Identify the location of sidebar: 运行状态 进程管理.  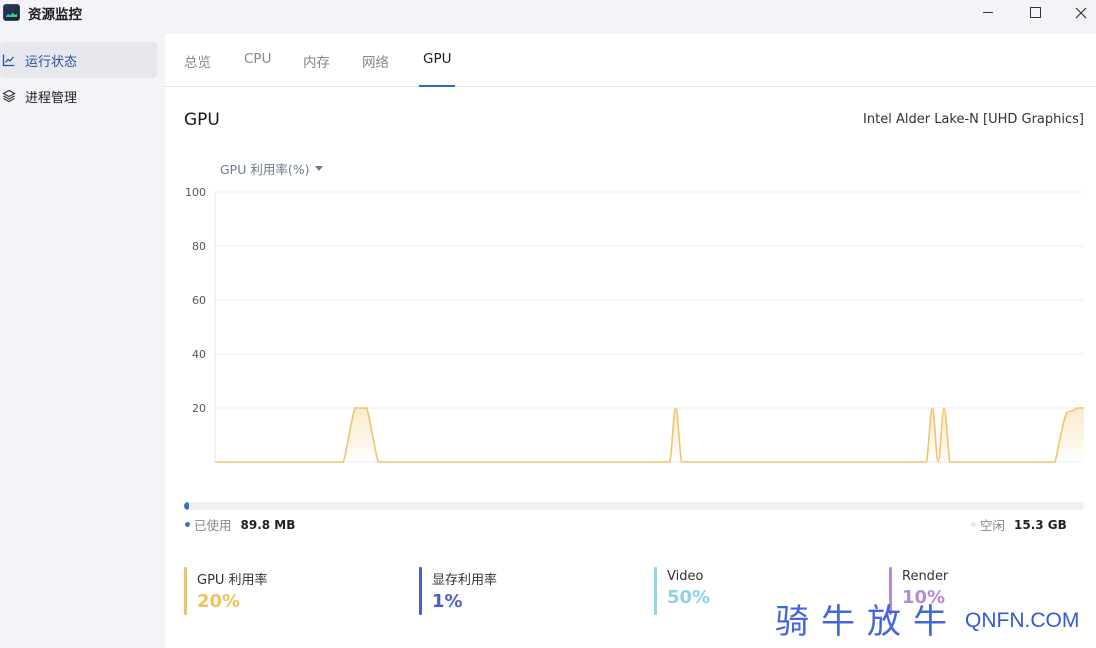
(82, 341).